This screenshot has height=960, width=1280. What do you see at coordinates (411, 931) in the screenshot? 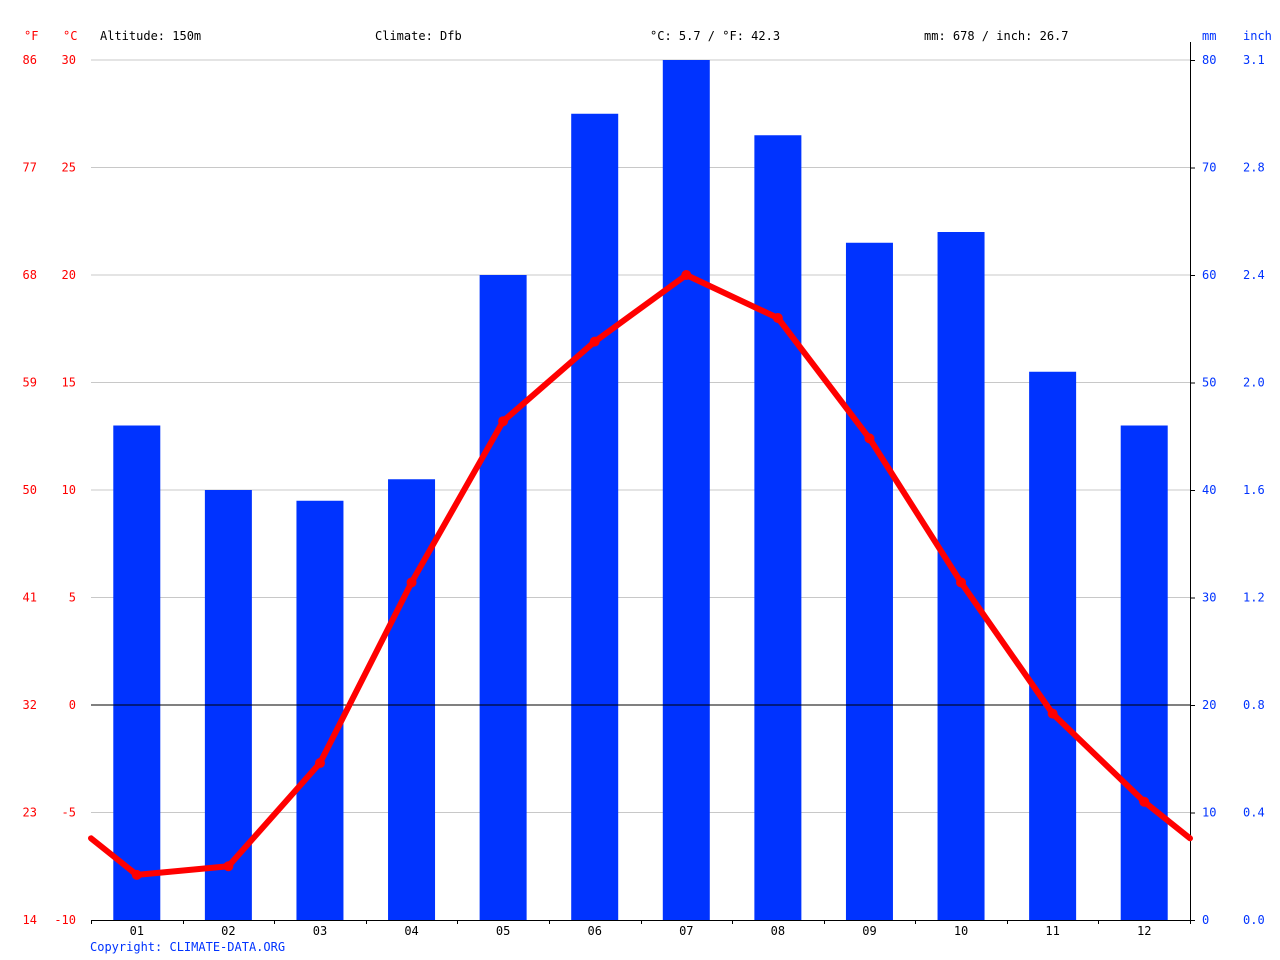
I see `x-tick-label: 04` at bounding box center [411, 931].